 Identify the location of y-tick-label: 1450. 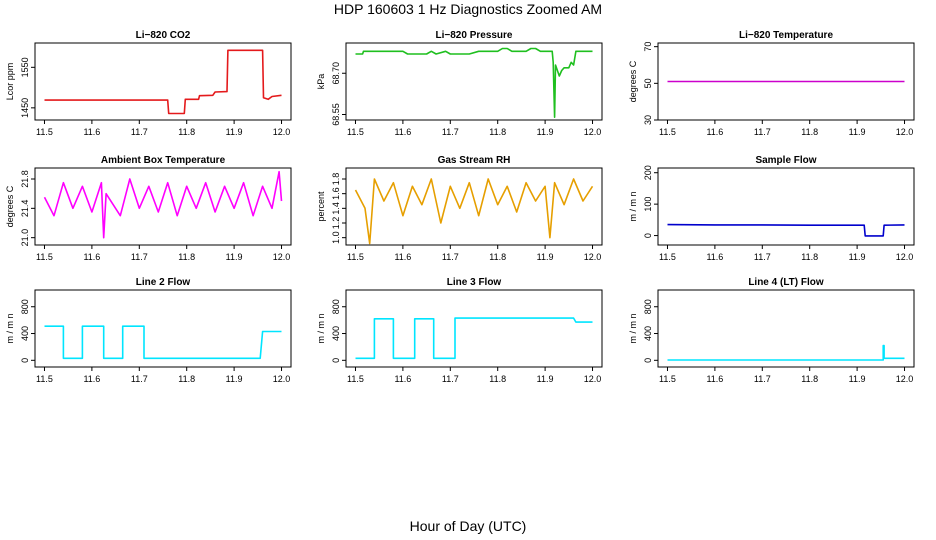
(25, 108).